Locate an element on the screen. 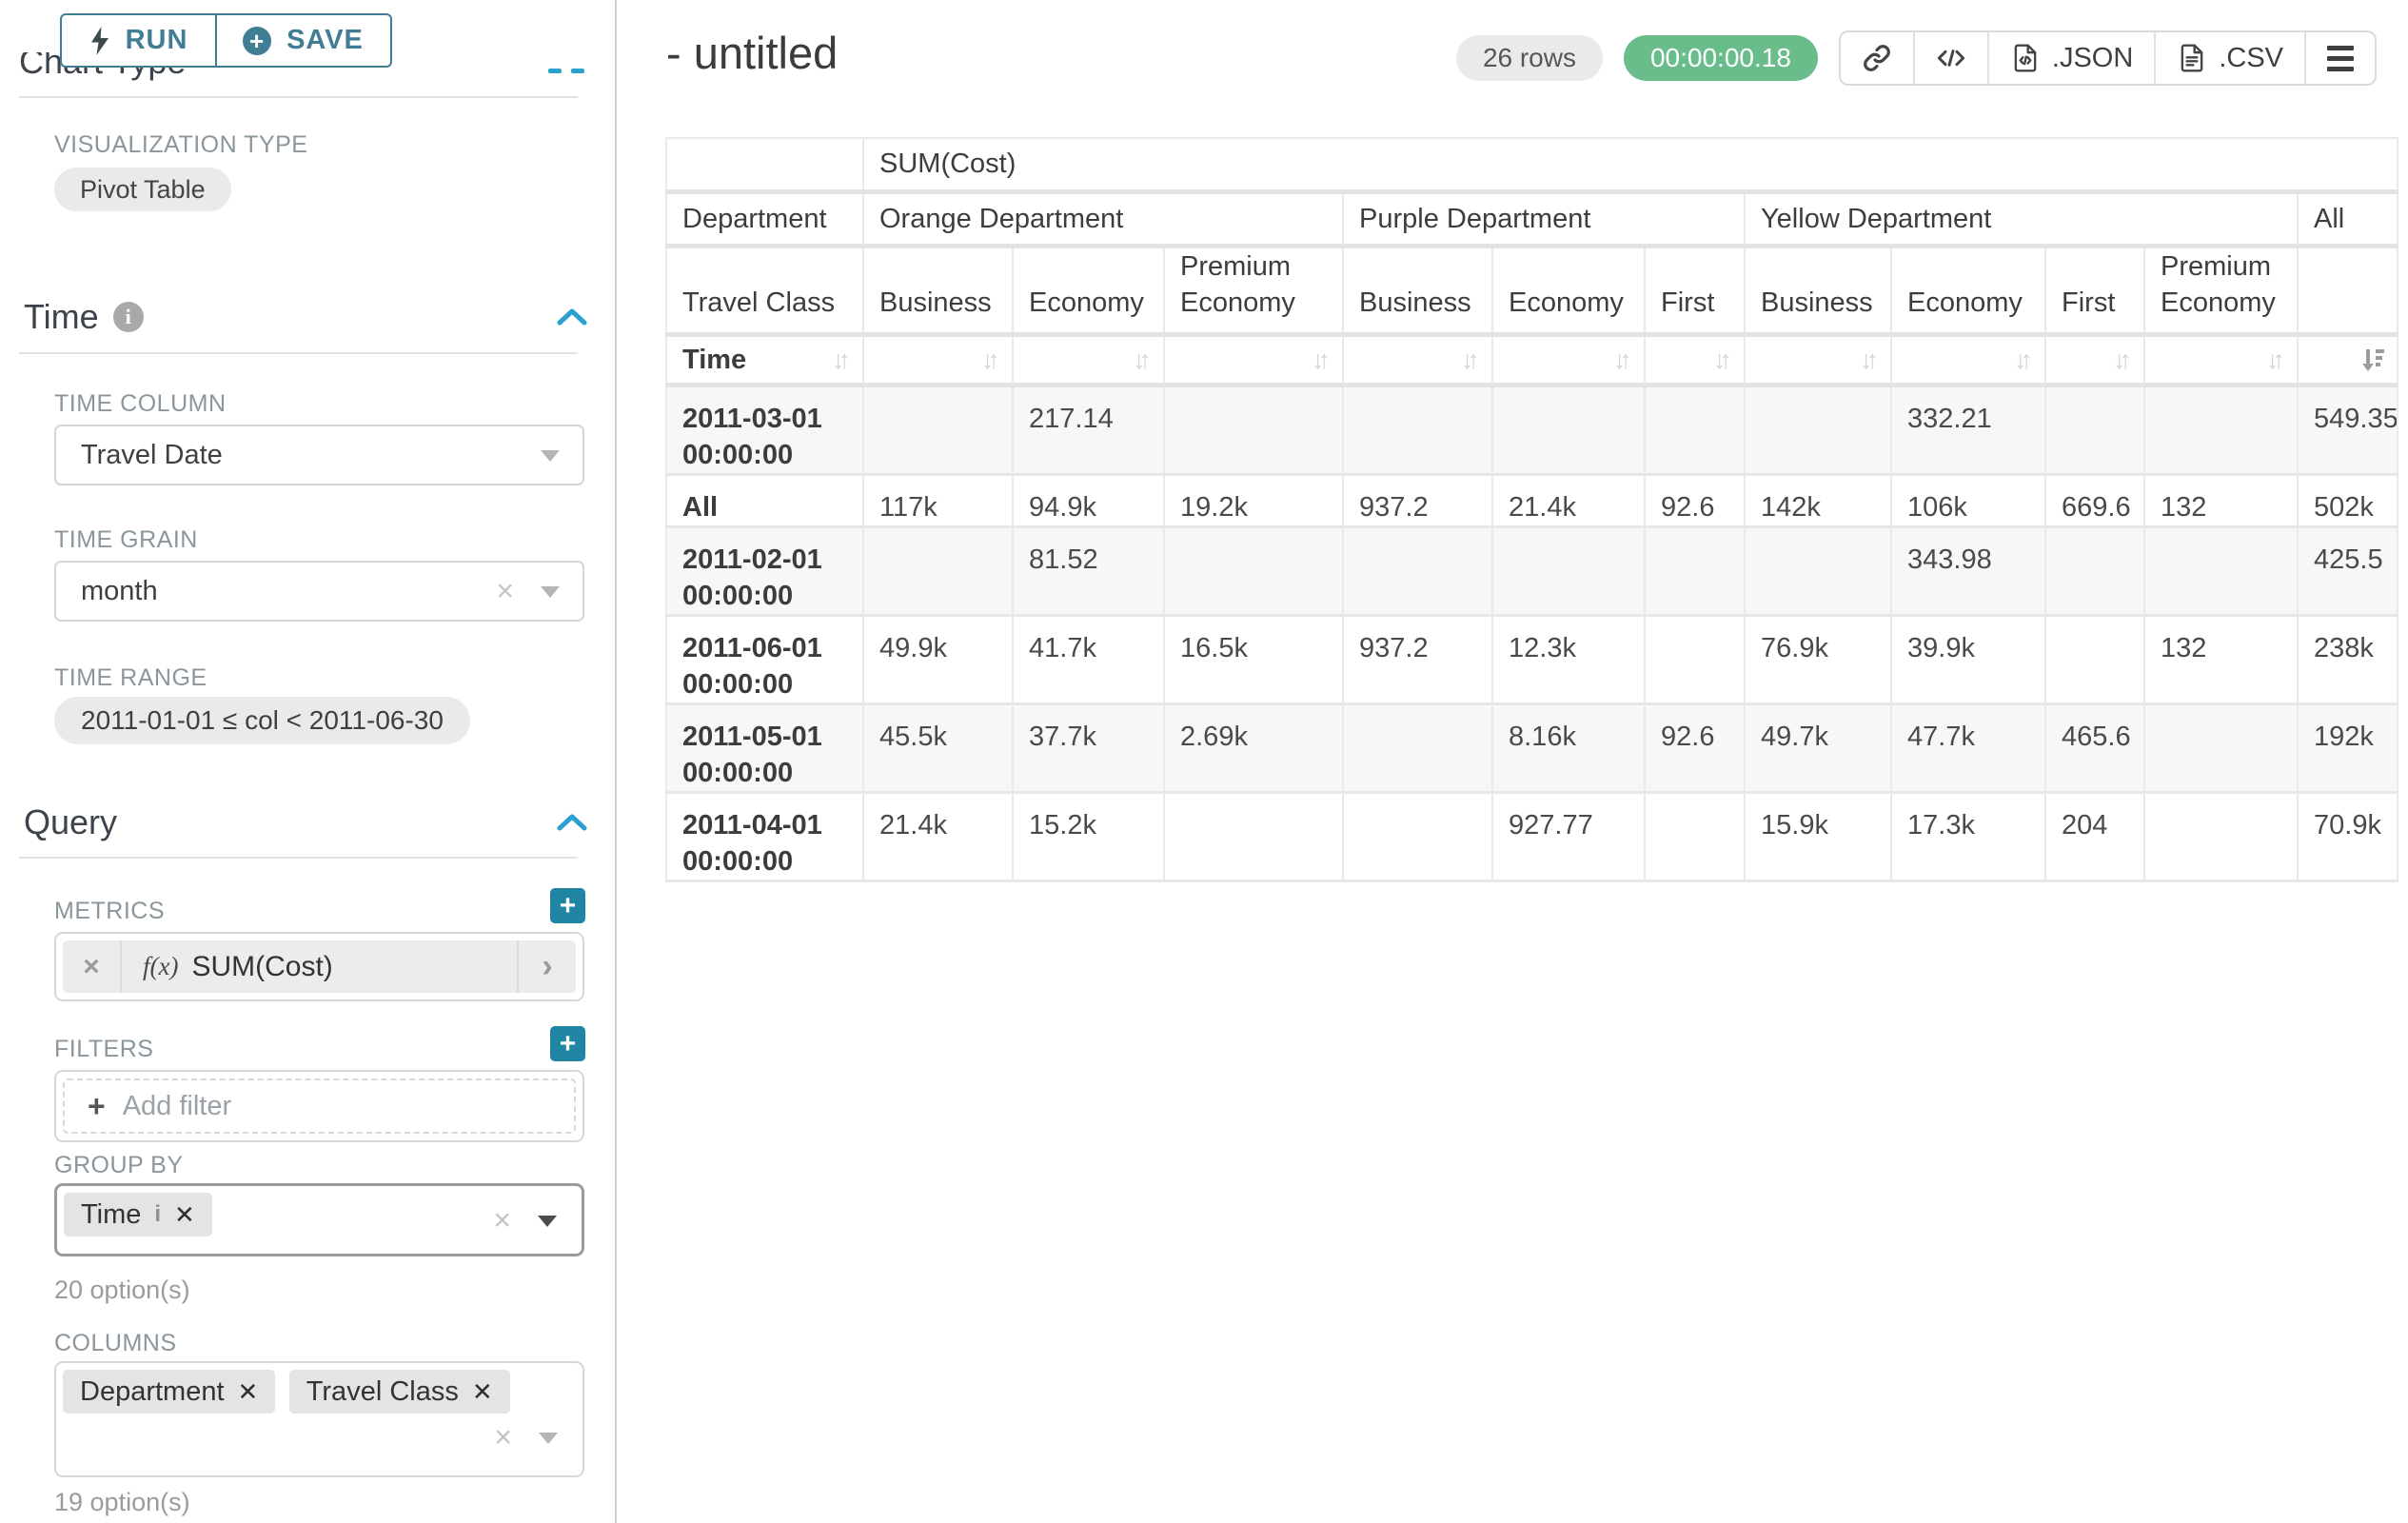 This screenshot has height=1523, width=2408. sort-desc-icon is located at coordinates (2373, 360).